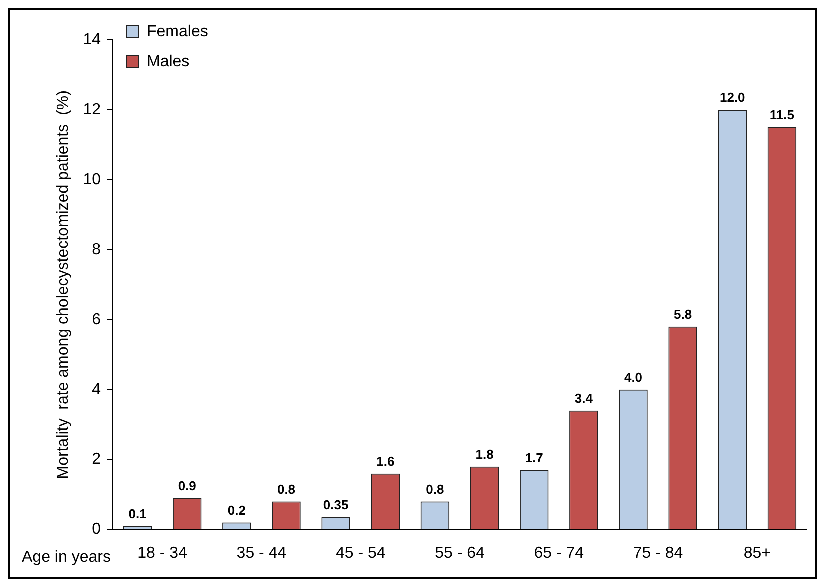 Image resolution: width=825 pixels, height=587 pixels. Describe the element at coordinates (66, 557) in the screenshot. I see `x-axis-title: Age in years` at that location.